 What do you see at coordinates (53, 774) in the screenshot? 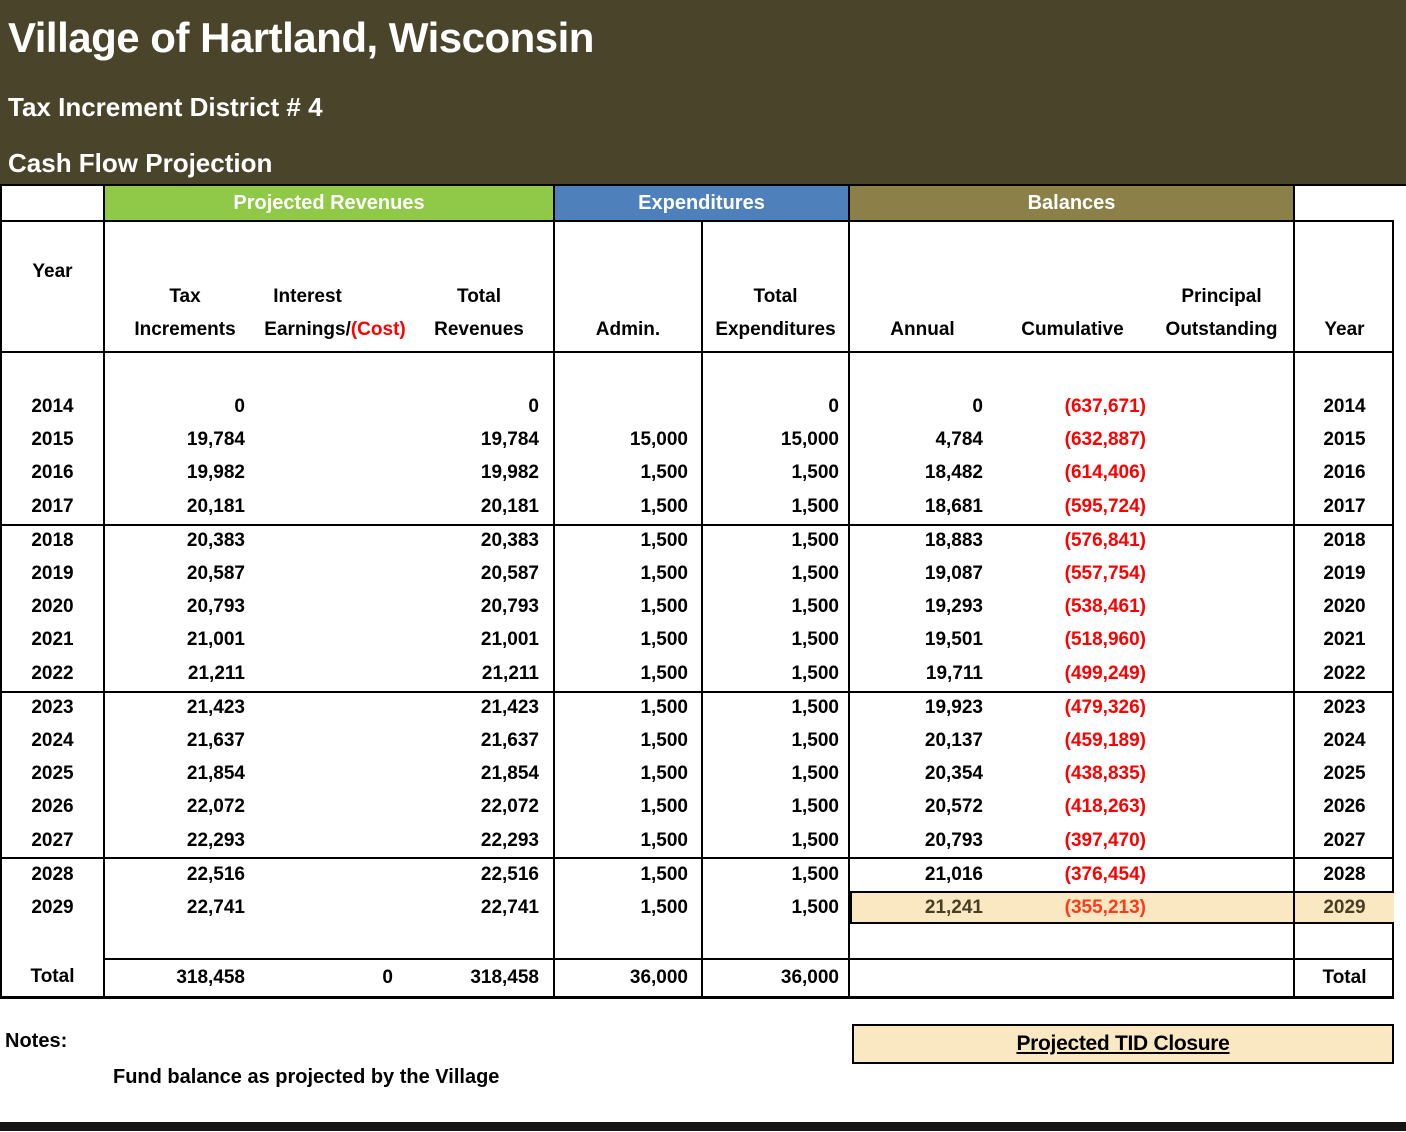
I see `cell-year-l-2025: 2025` at bounding box center [53, 774].